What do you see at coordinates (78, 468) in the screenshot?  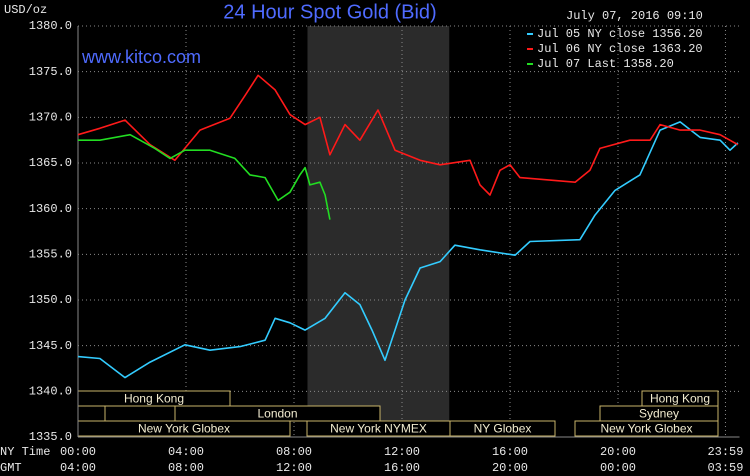 I see `x-tick-label-gmt: 04:00` at bounding box center [78, 468].